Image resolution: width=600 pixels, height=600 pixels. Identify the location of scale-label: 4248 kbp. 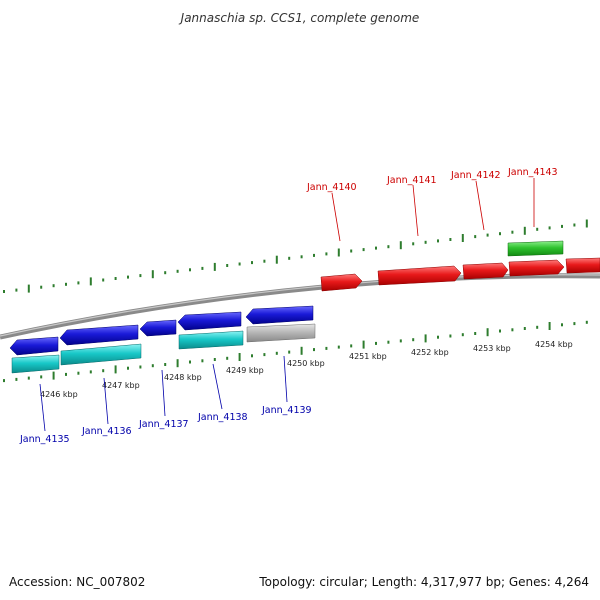
(183, 377).